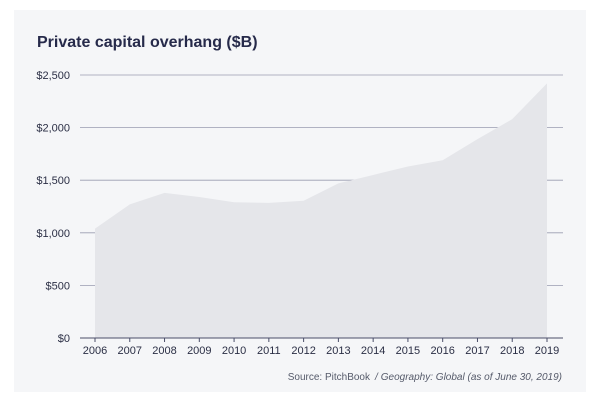 This screenshot has height=400, width=600. Describe the element at coordinates (95, 351) in the screenshot. I see `x-tick-label: 2006` at that location.